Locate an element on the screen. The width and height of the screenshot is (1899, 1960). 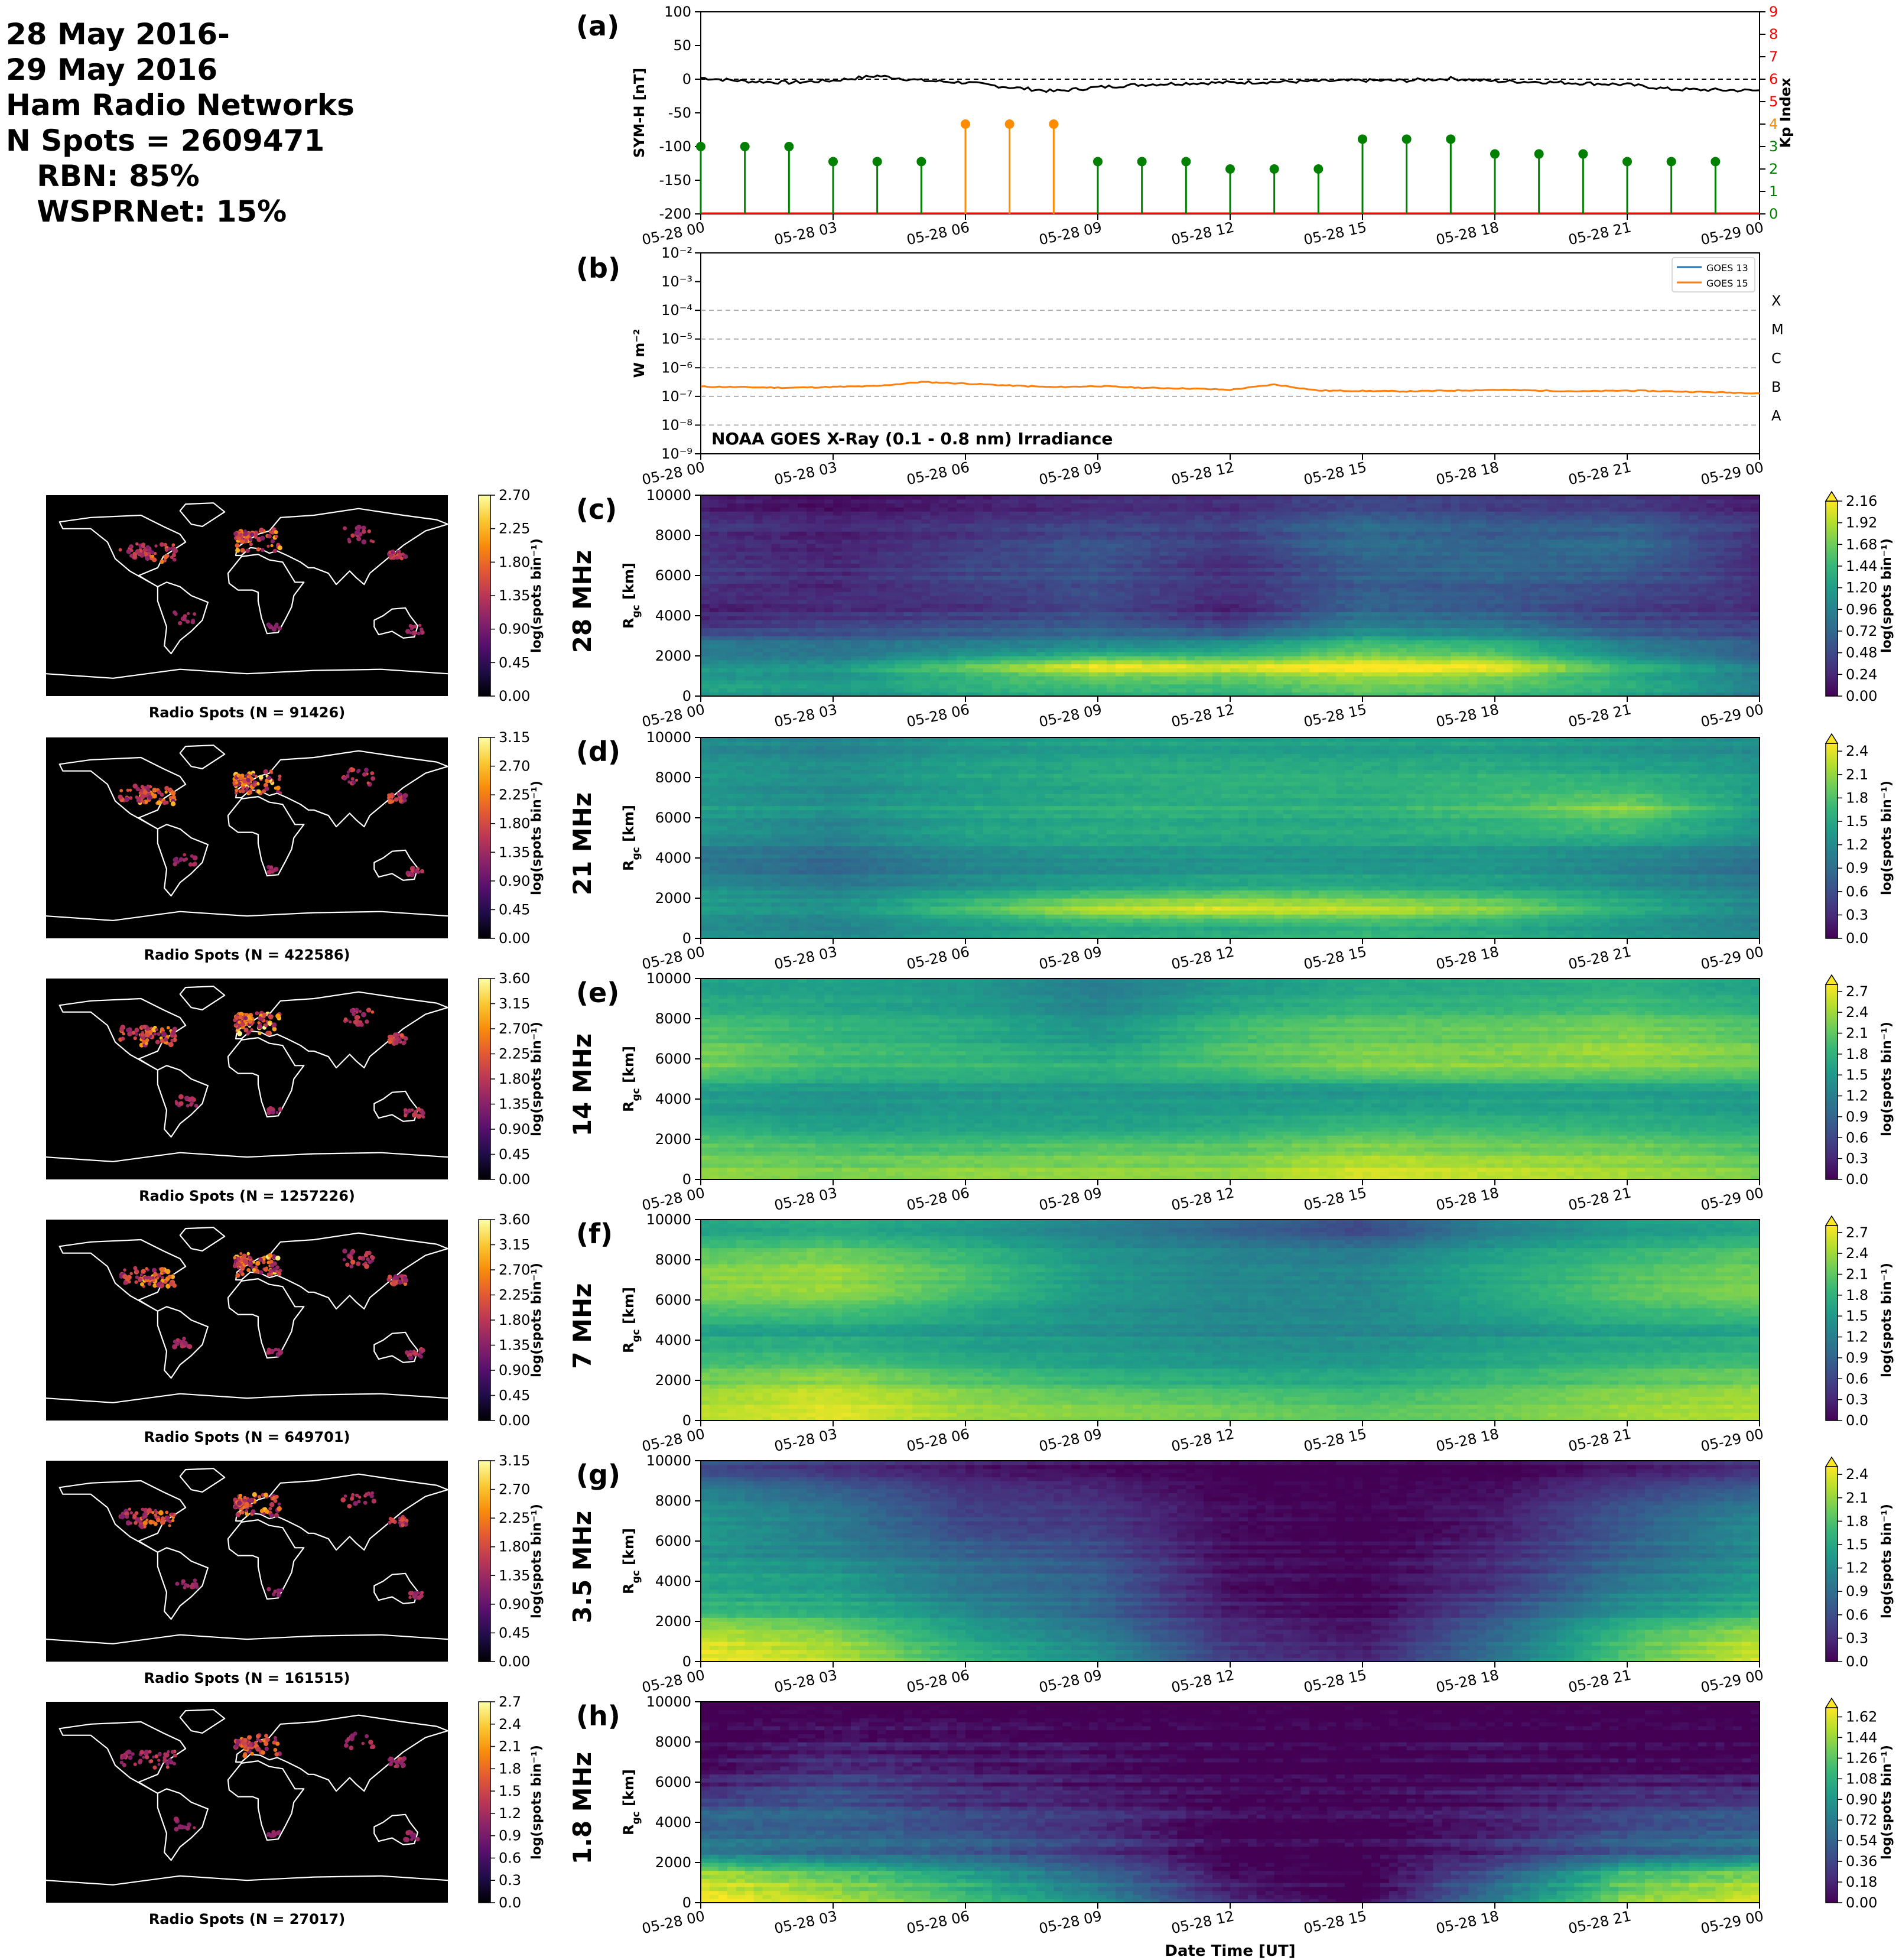
legend-entry-goes13: GOES 13 is located at coordinates (1727, 268).